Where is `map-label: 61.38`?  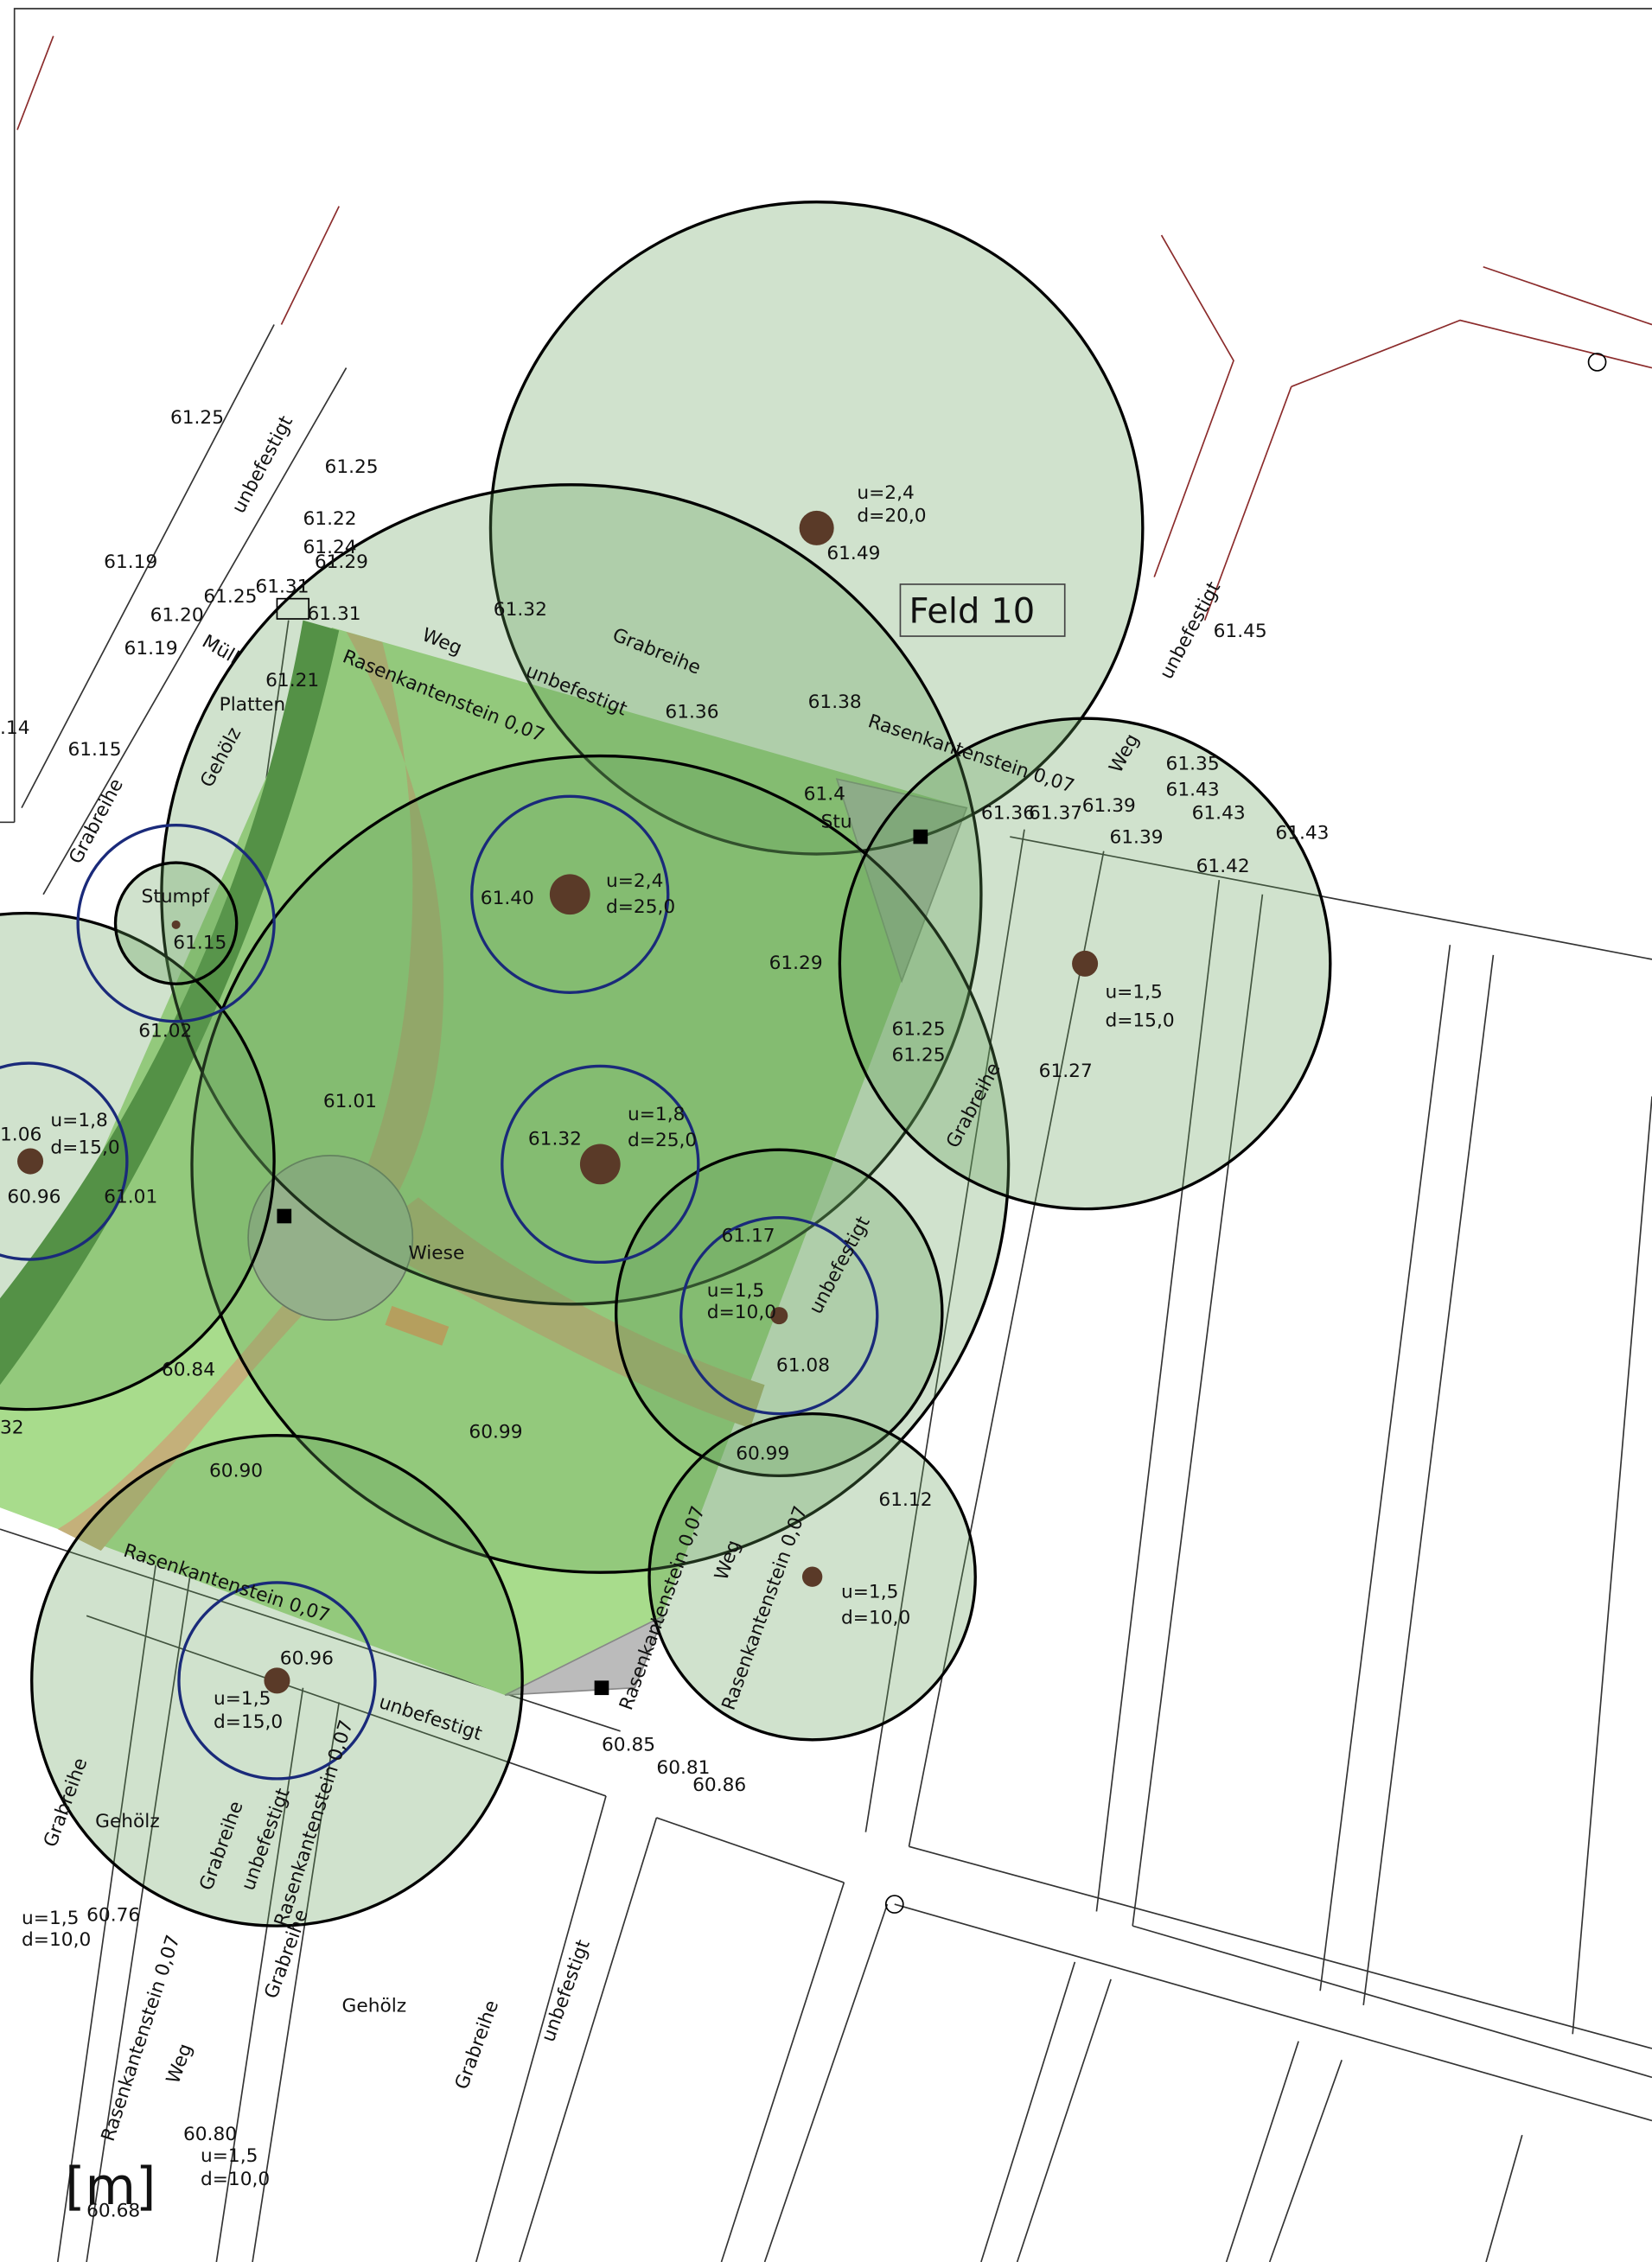
map-label: 61.38 is located at coordinates (835, 702).